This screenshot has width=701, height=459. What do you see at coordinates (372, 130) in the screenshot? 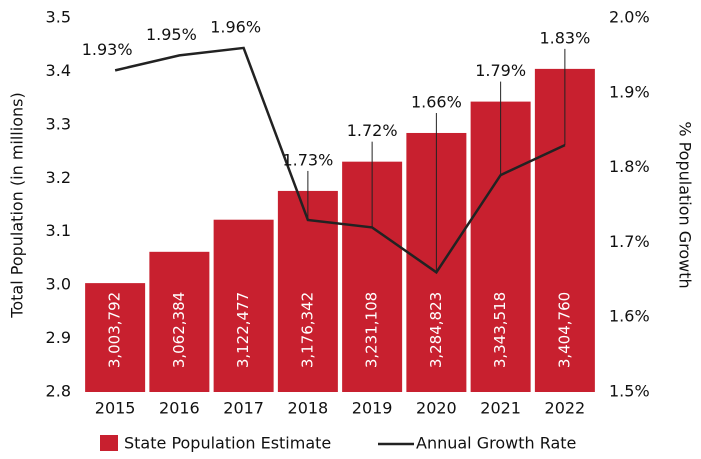
I see `line-value-label: 1.72%` at bounding box center [372, 130].